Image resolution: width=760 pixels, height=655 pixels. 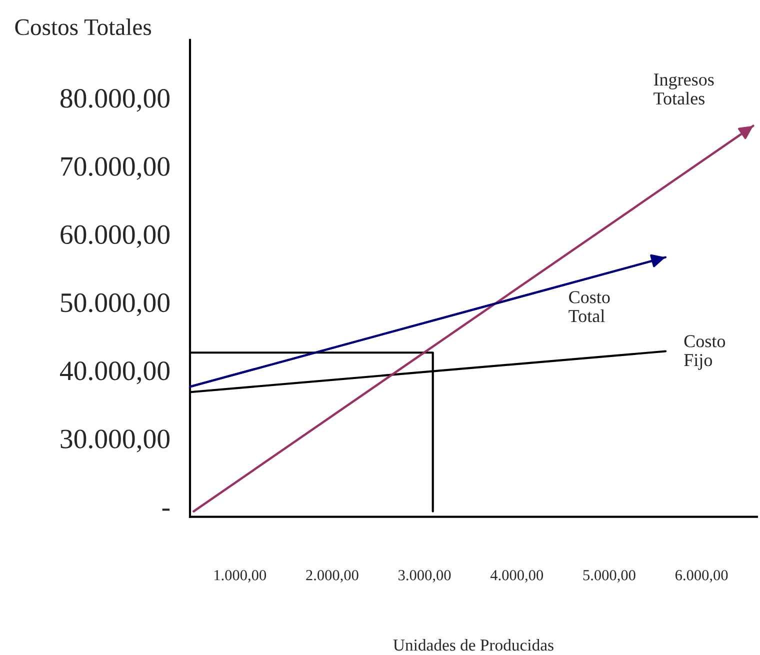 What do you see at coordinates (609, 576) in the screenshot?
I see `x-tick-label: 5.000,00` at bounding box center [609, 576].